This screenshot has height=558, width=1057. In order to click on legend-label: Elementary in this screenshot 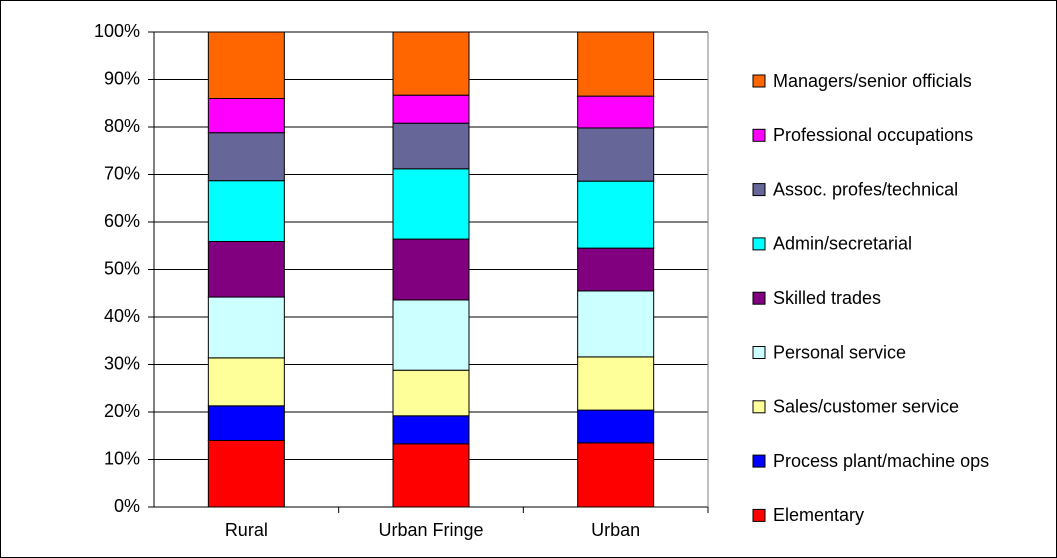, I will do `click(818, 515)`.